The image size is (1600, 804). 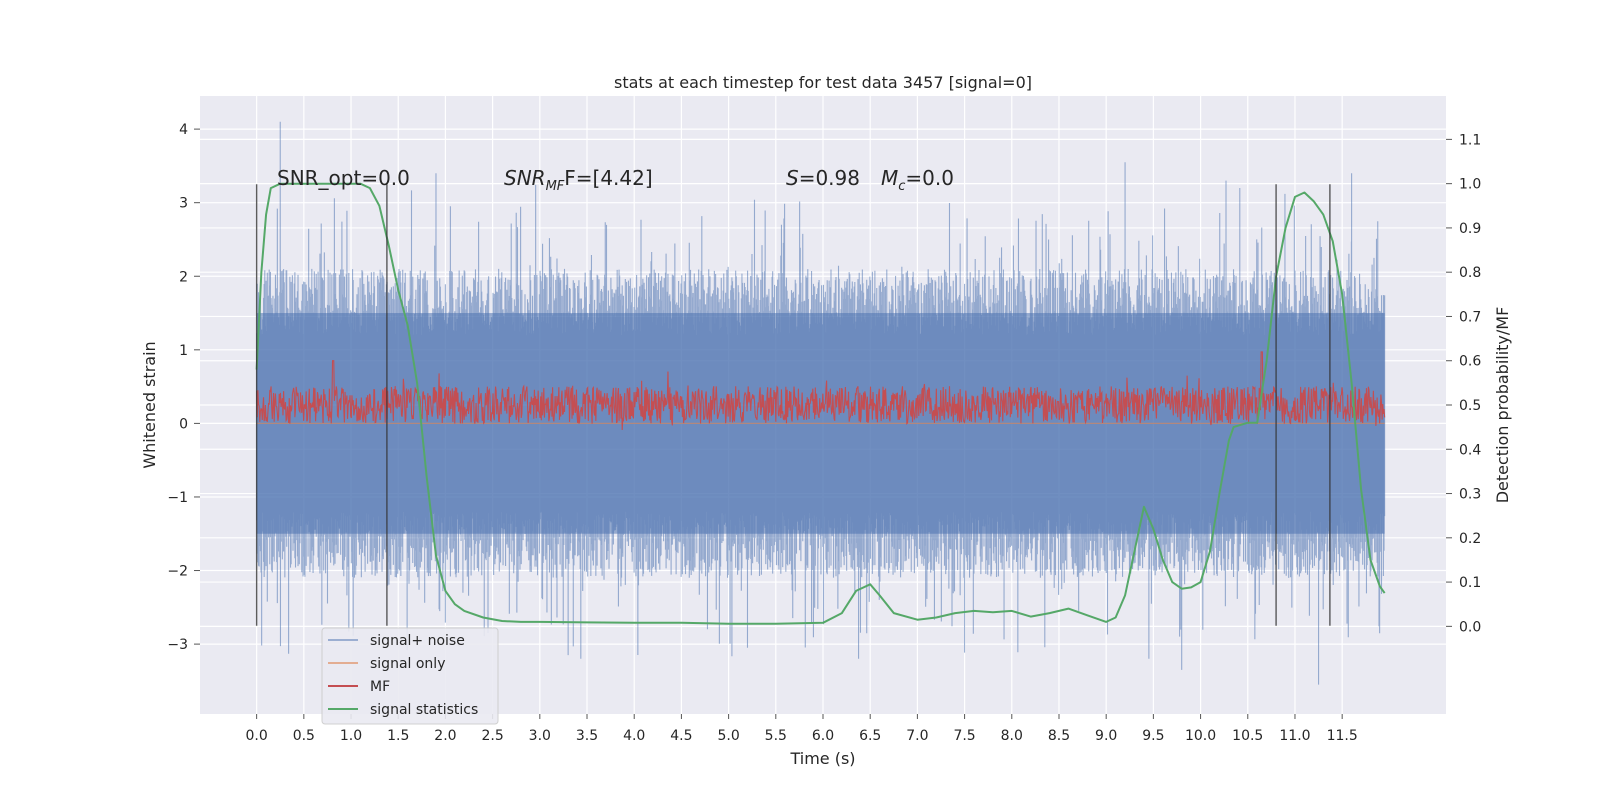 I want to click on x-tick-label-21: 10.5, so click(x=1247, y=736).